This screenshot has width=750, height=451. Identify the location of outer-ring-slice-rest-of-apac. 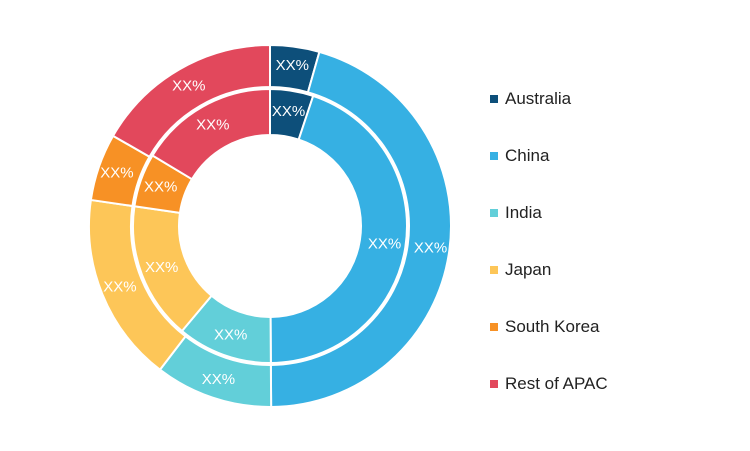
(191, 101).